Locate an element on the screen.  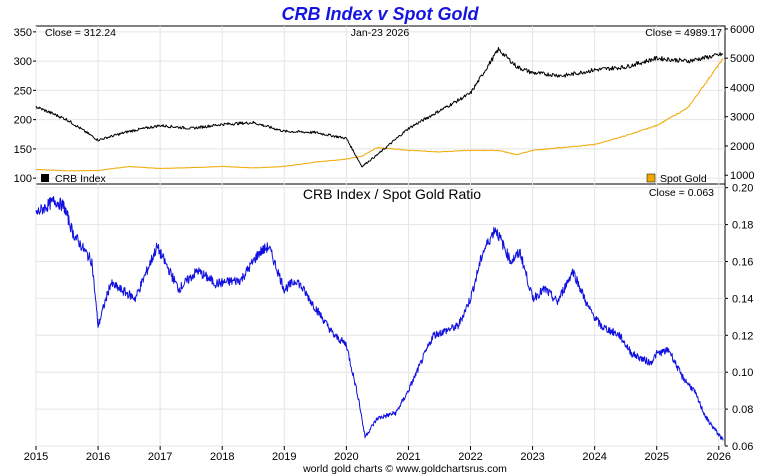
gold-axis-tick-label: 2000 is located at coordinates (742, 147).